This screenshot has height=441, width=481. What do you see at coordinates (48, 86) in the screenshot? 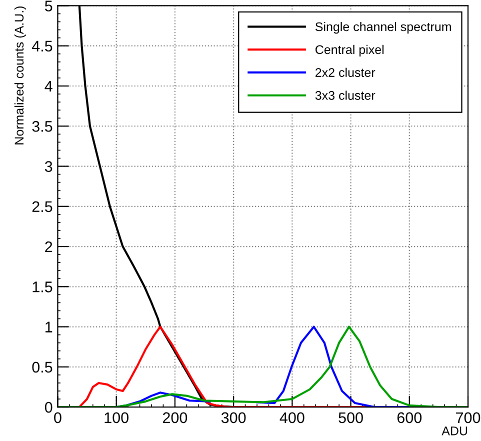
I see `y-tick-label: 4` at bounding box center [48, 86].